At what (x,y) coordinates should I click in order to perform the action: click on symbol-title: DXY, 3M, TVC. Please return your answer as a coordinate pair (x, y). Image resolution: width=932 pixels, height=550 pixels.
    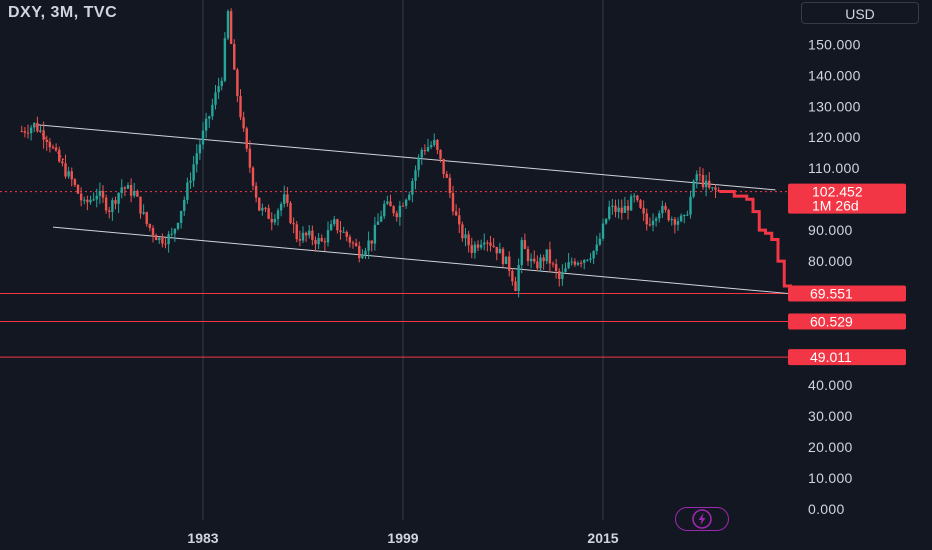
    Looking at the image, I should click on (63, 12).